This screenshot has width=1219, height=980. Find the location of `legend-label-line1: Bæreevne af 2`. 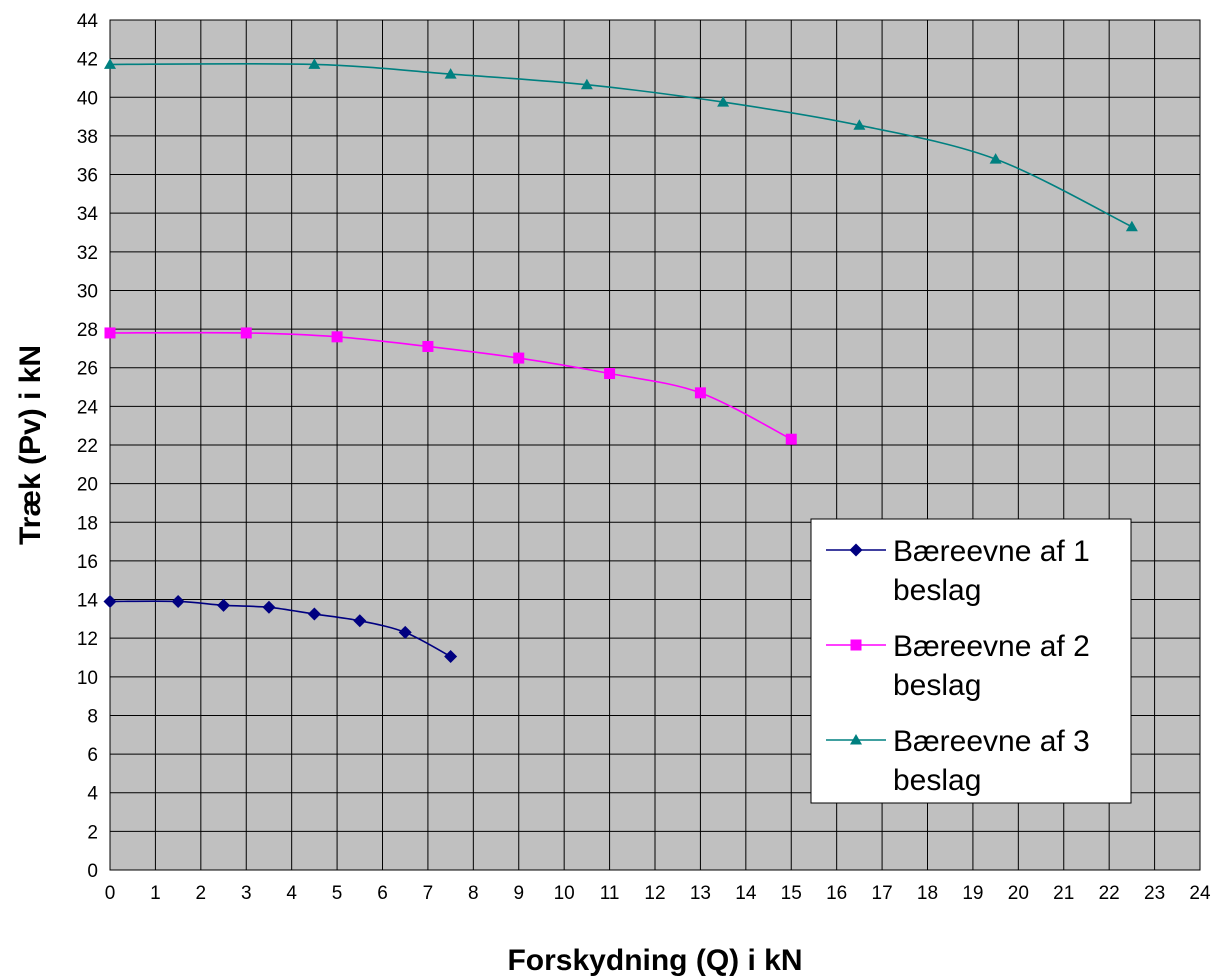

legend-label-line1: Bæreevne af 2 is located at coordinates (991, 646).